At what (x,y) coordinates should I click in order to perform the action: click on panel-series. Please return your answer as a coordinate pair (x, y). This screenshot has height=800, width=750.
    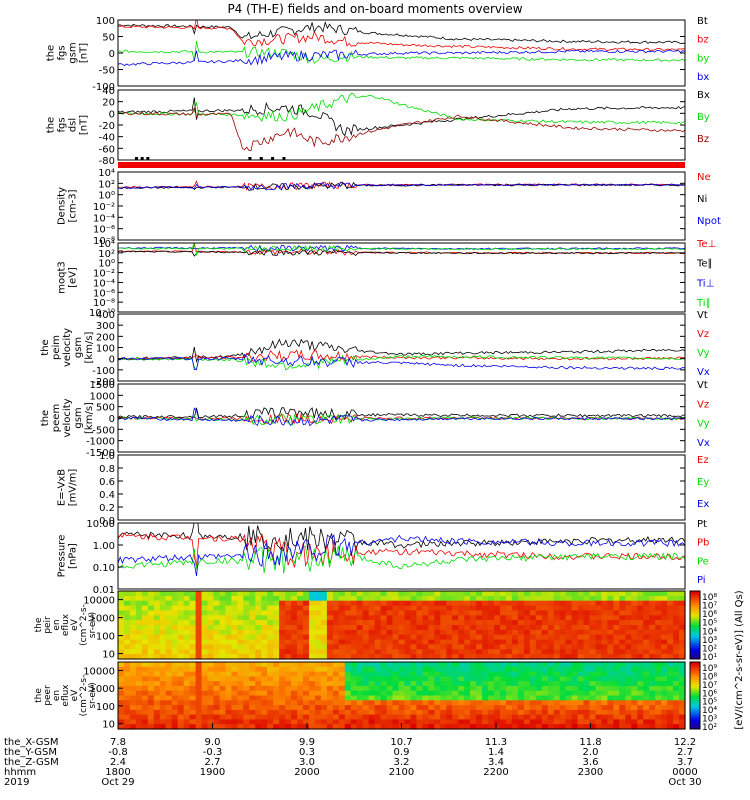
    Looking at the image, I should click on (401, 43).